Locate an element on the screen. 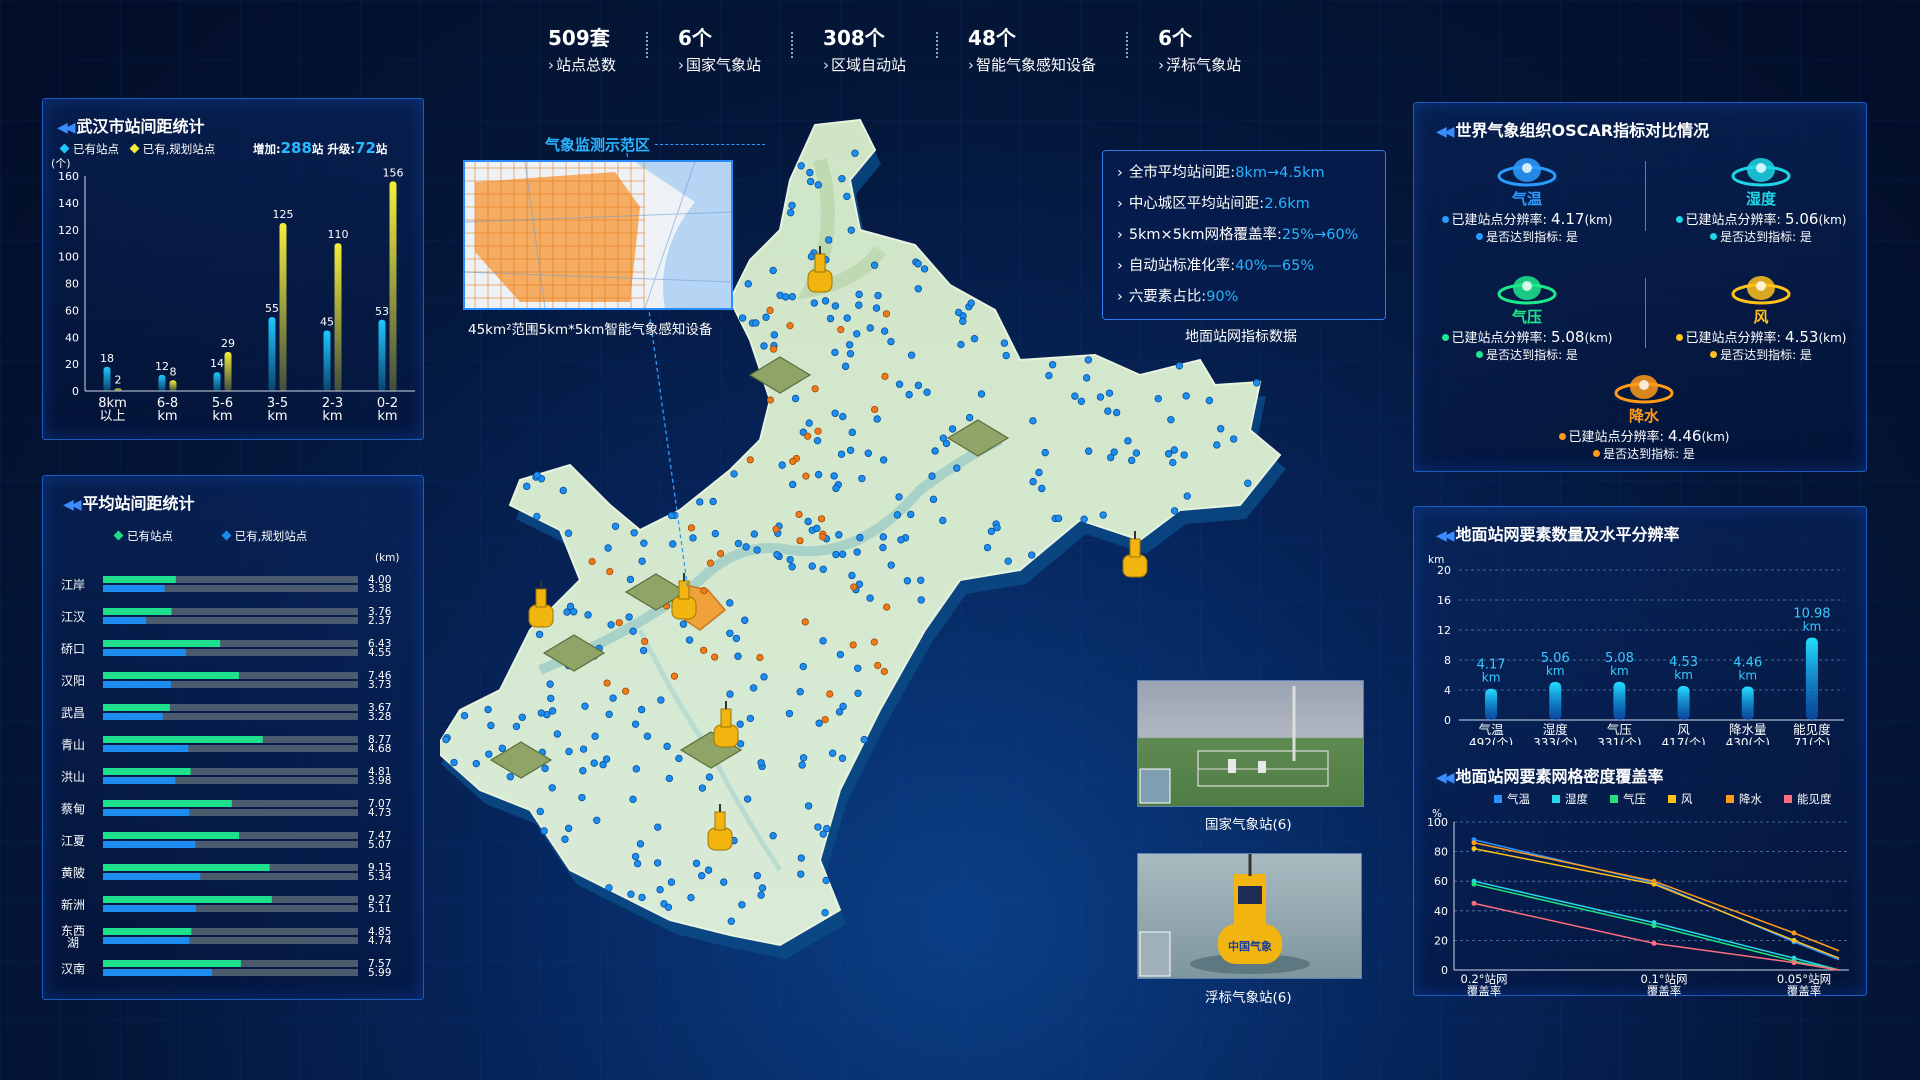 The height and width of the screenshot is (1080, 1920). legend-label: 能见度 is located at coordinates (1814, 799).